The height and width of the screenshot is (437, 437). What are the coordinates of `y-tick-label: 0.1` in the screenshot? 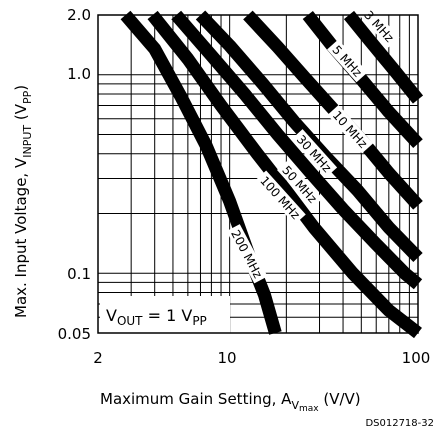 It's located at (79, 274).